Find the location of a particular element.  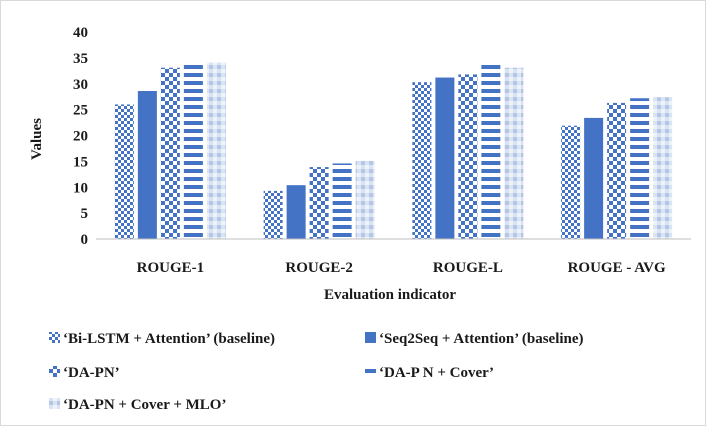

x-axis-ticks: ROUGE-1 ROUGE-2 ROUGE-L ROUGE - AVG is located at coordinates (401, 268).